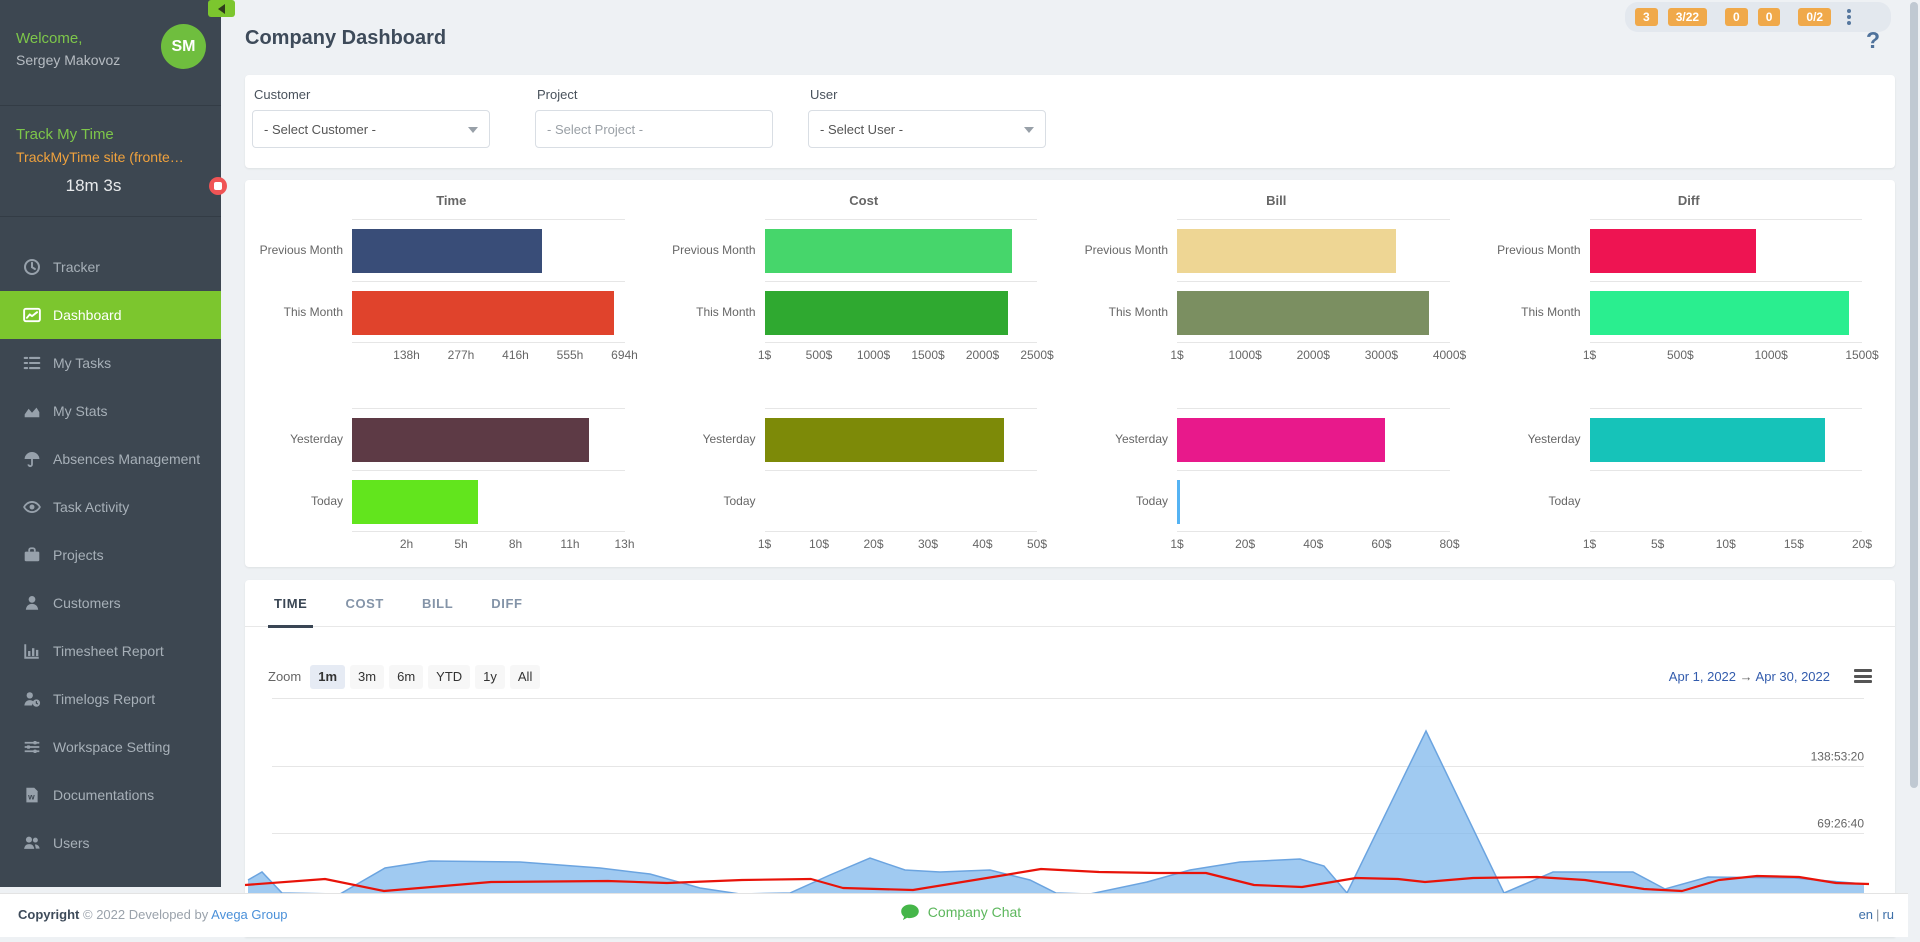 This screenshot has height=942, width=1920. I want to click on tick-label: 1$, so click(764, 544).